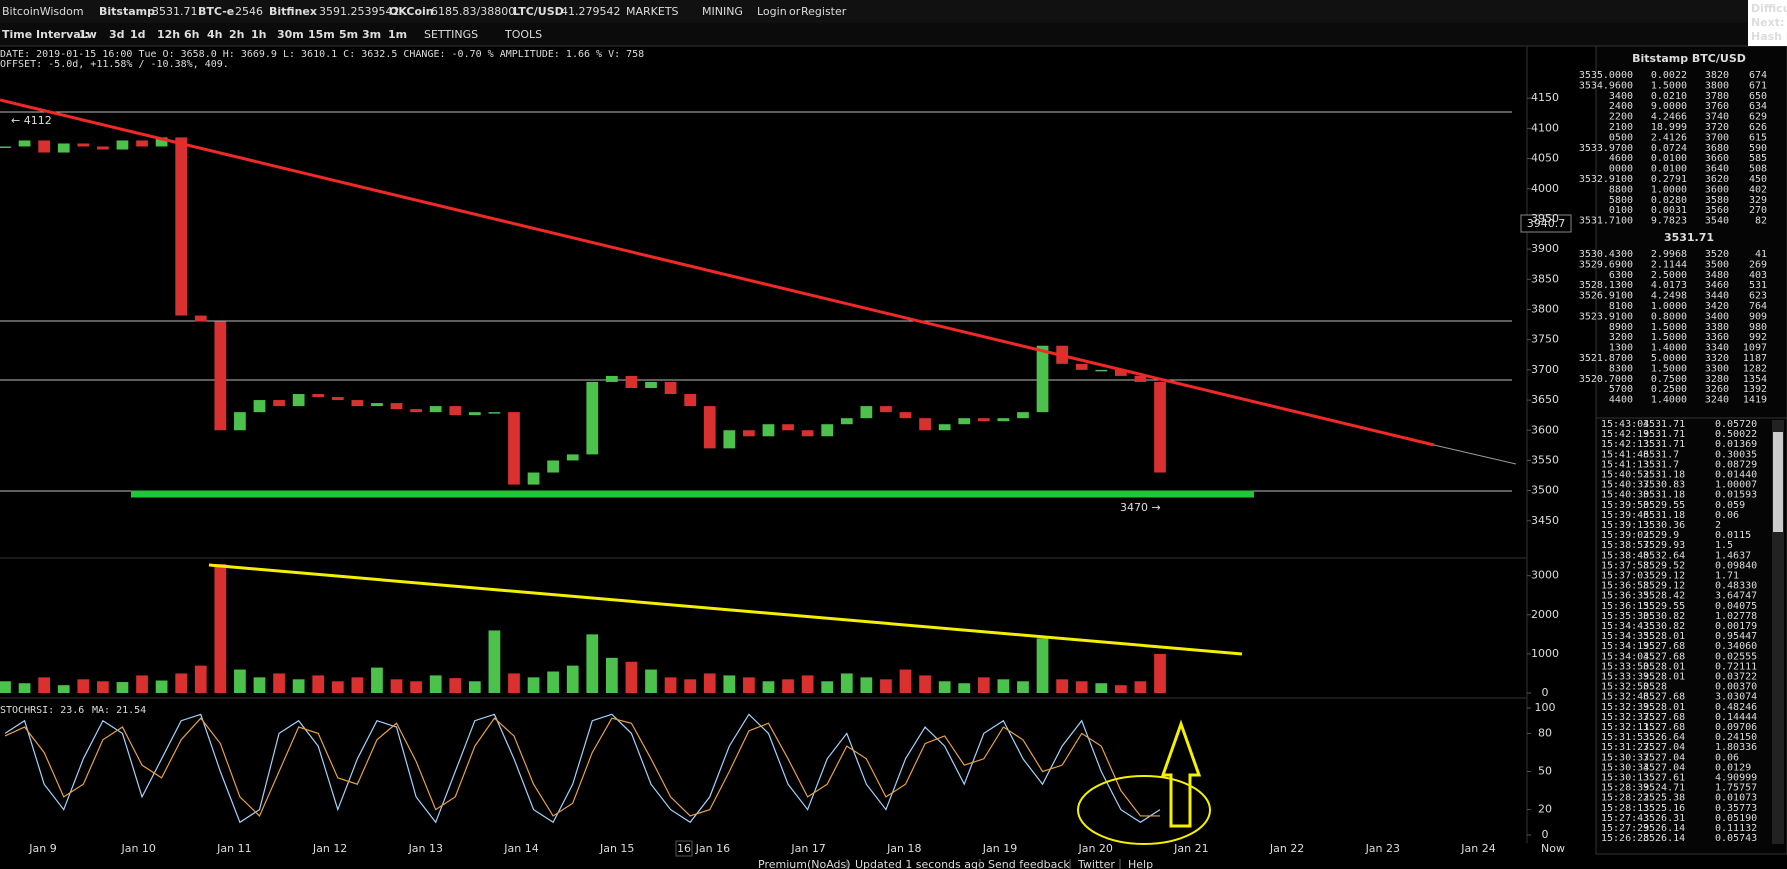 The width and height of the screenshot is (1787, 869). Describe the element at coordinates (652, 11) in the screenshot. I see `menu: MARKETS` at that location.